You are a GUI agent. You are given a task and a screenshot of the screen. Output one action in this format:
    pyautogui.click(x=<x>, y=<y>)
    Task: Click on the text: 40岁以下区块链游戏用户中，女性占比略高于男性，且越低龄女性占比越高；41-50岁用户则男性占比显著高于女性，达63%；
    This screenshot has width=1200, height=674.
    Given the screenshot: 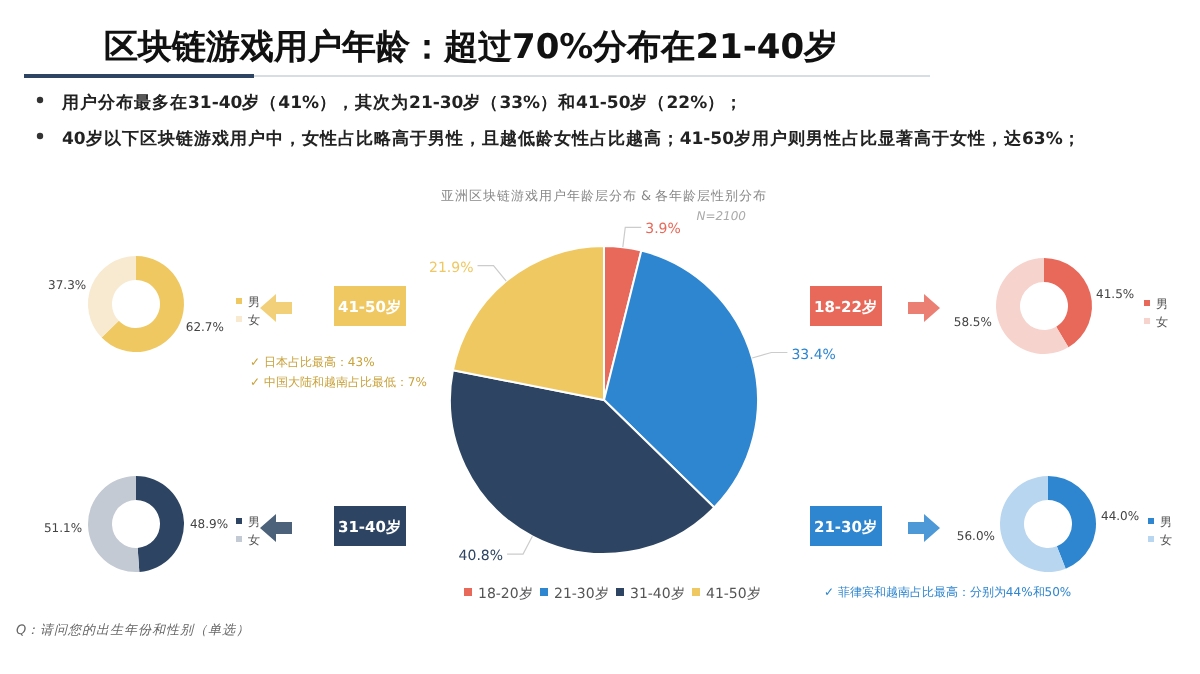 What is the action you would take?
    pyautogui.click(x=571, y=139)
    